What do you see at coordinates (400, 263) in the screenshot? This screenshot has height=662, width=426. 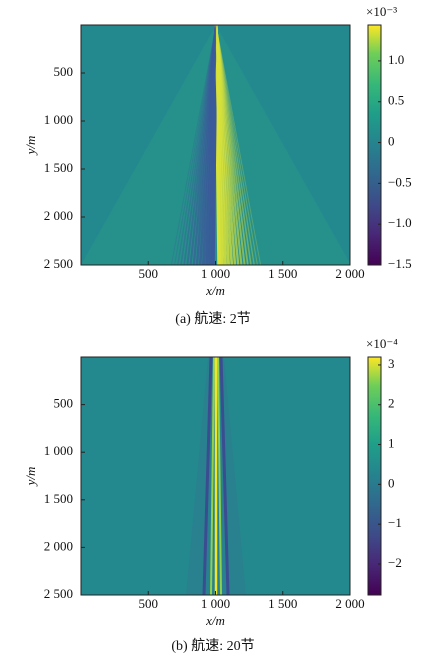 I see `colorbar-tick-label: −1.5` at bounding box center [400, 263].